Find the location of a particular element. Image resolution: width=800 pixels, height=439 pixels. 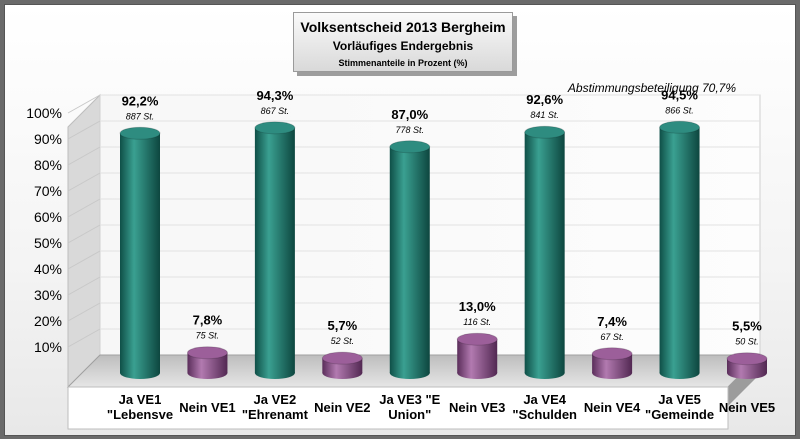

y-tick-label: 40% is located at coordinates (48, 269).